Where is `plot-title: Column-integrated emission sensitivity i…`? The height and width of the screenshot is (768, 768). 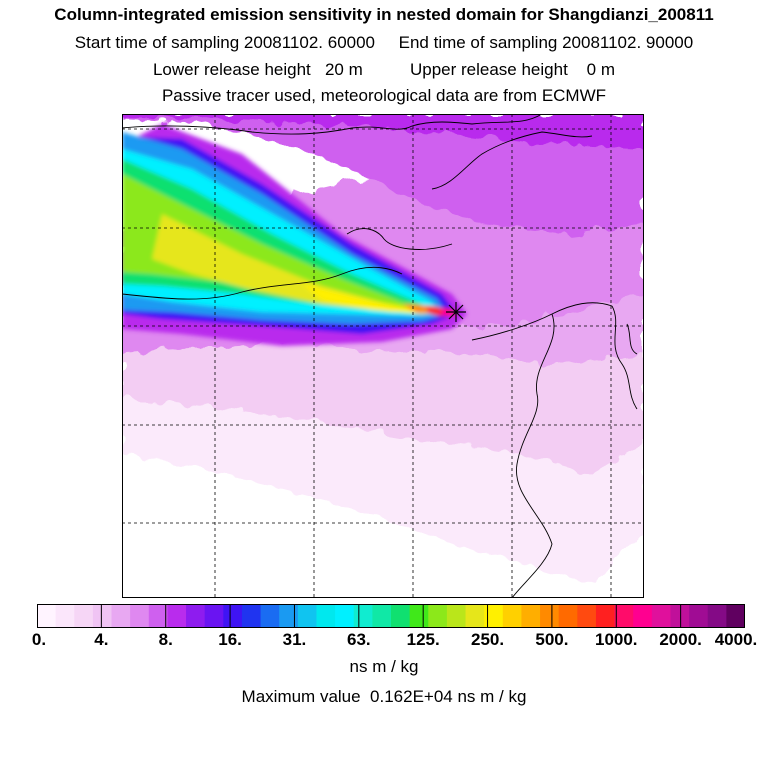
plot-title: Column-integrated emission sensitivity i… is located at coordinates (384, 14).